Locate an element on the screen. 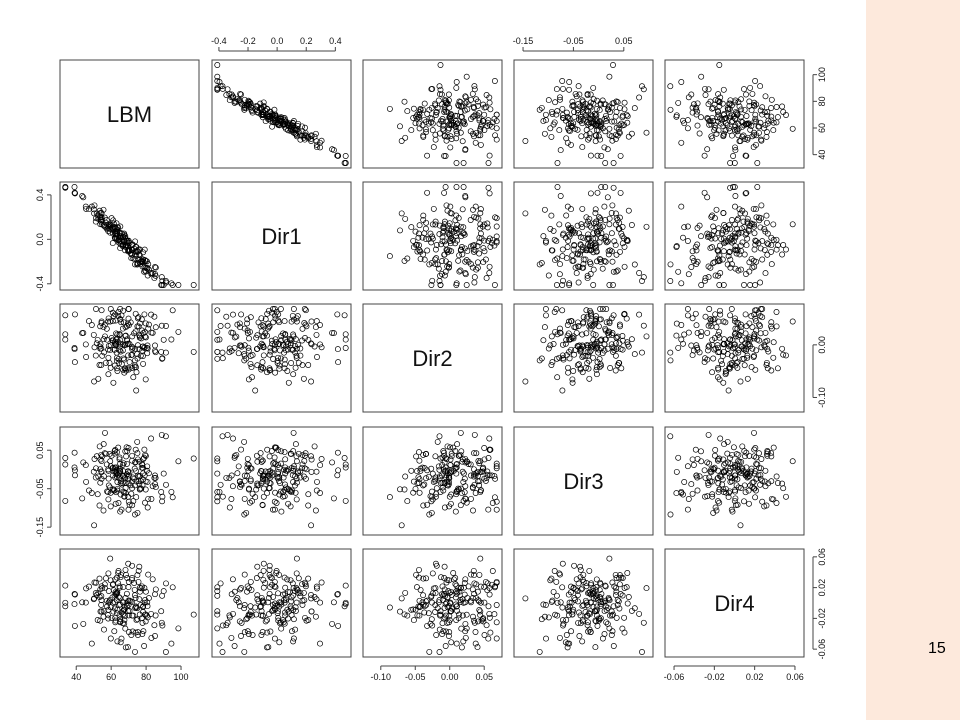 This screenshot has width=960, height=720. axis-right-dir4: -0.06-0.020.020.06 is located at coordinates (819, 603).